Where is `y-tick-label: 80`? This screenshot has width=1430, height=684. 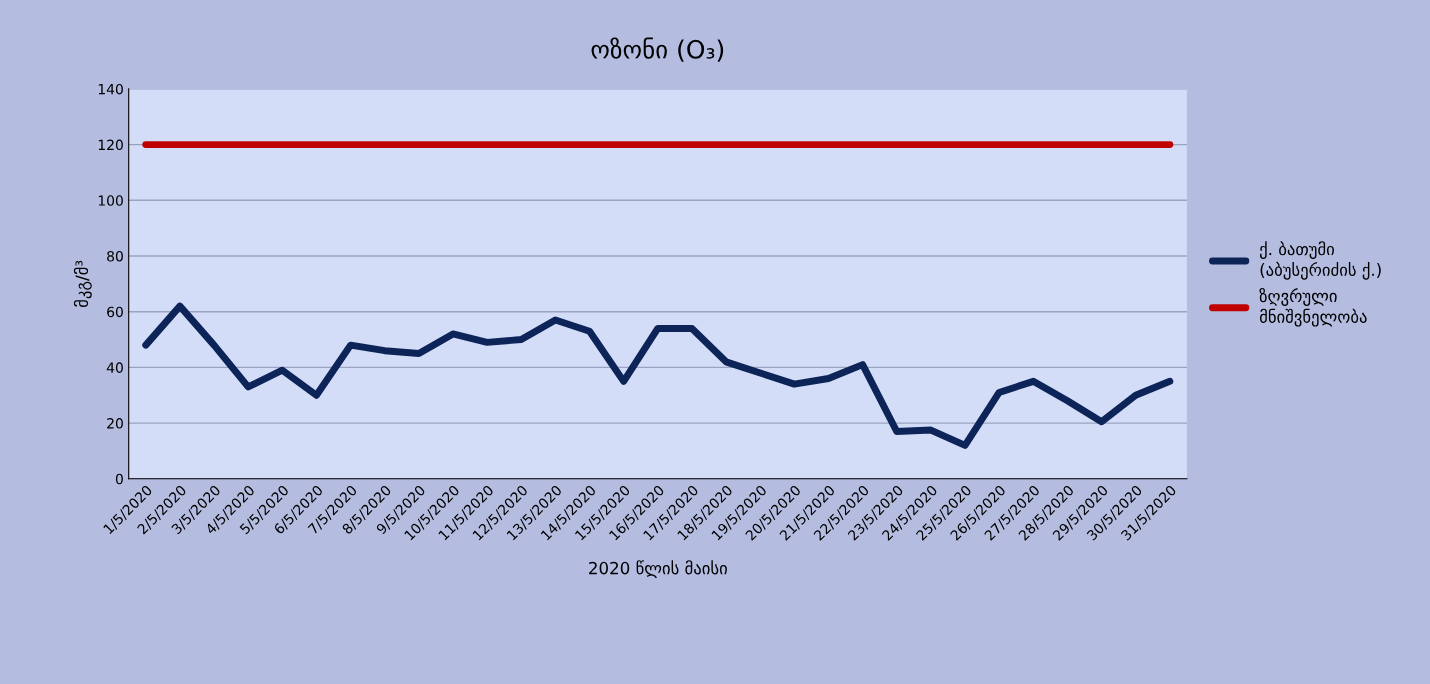
y-tick-label: 80 is located at coordinates (115, 256).